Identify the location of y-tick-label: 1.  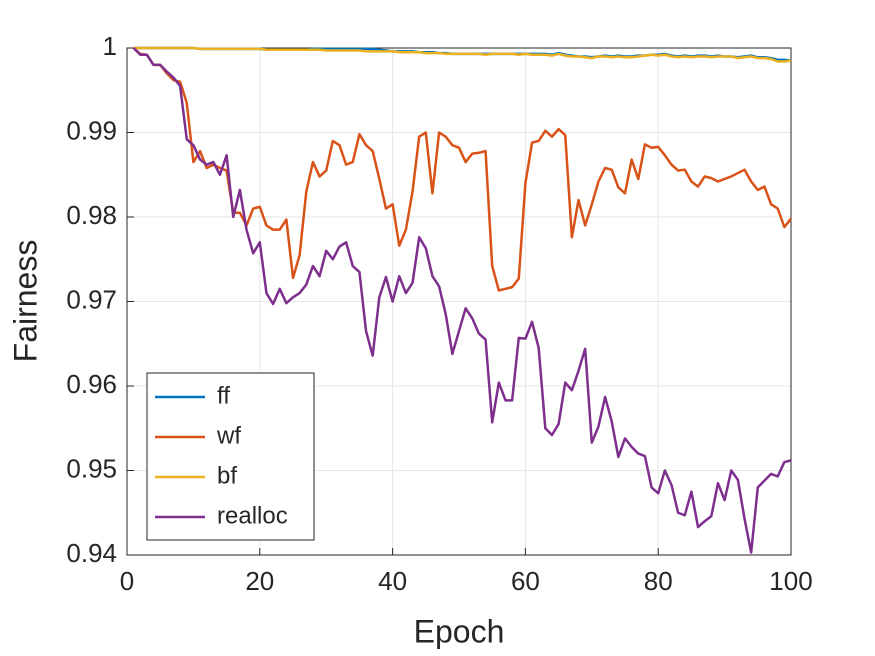
(110, 46).